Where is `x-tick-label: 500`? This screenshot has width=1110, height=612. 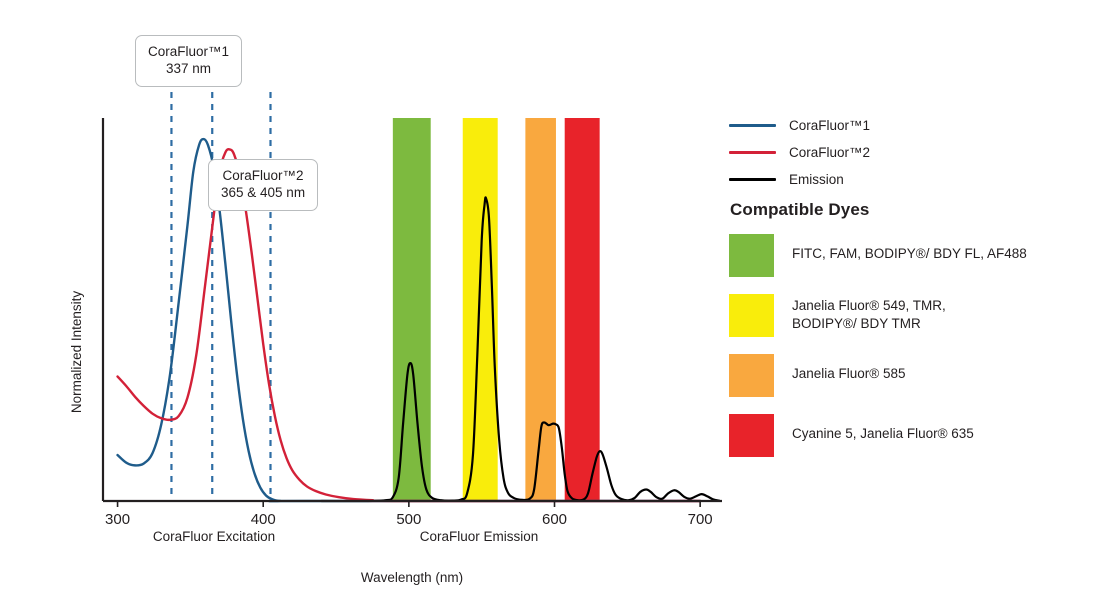
x-tick-label: 500 is located at coordinates (408, 519).